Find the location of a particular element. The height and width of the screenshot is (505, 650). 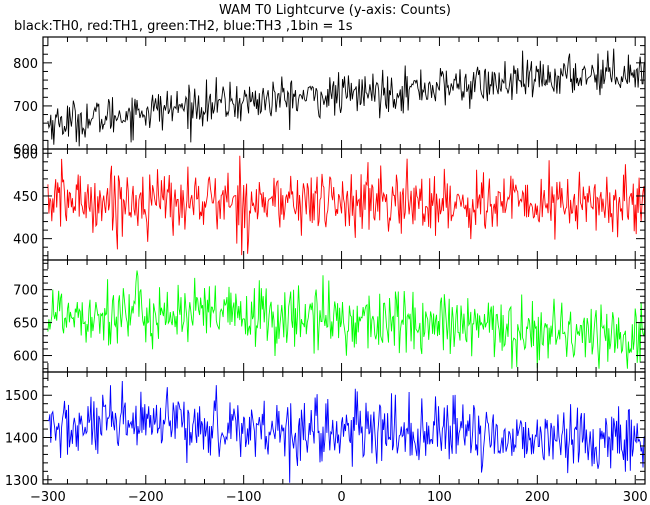

y-tick-label: 500 is located at coordinates (25, 154).